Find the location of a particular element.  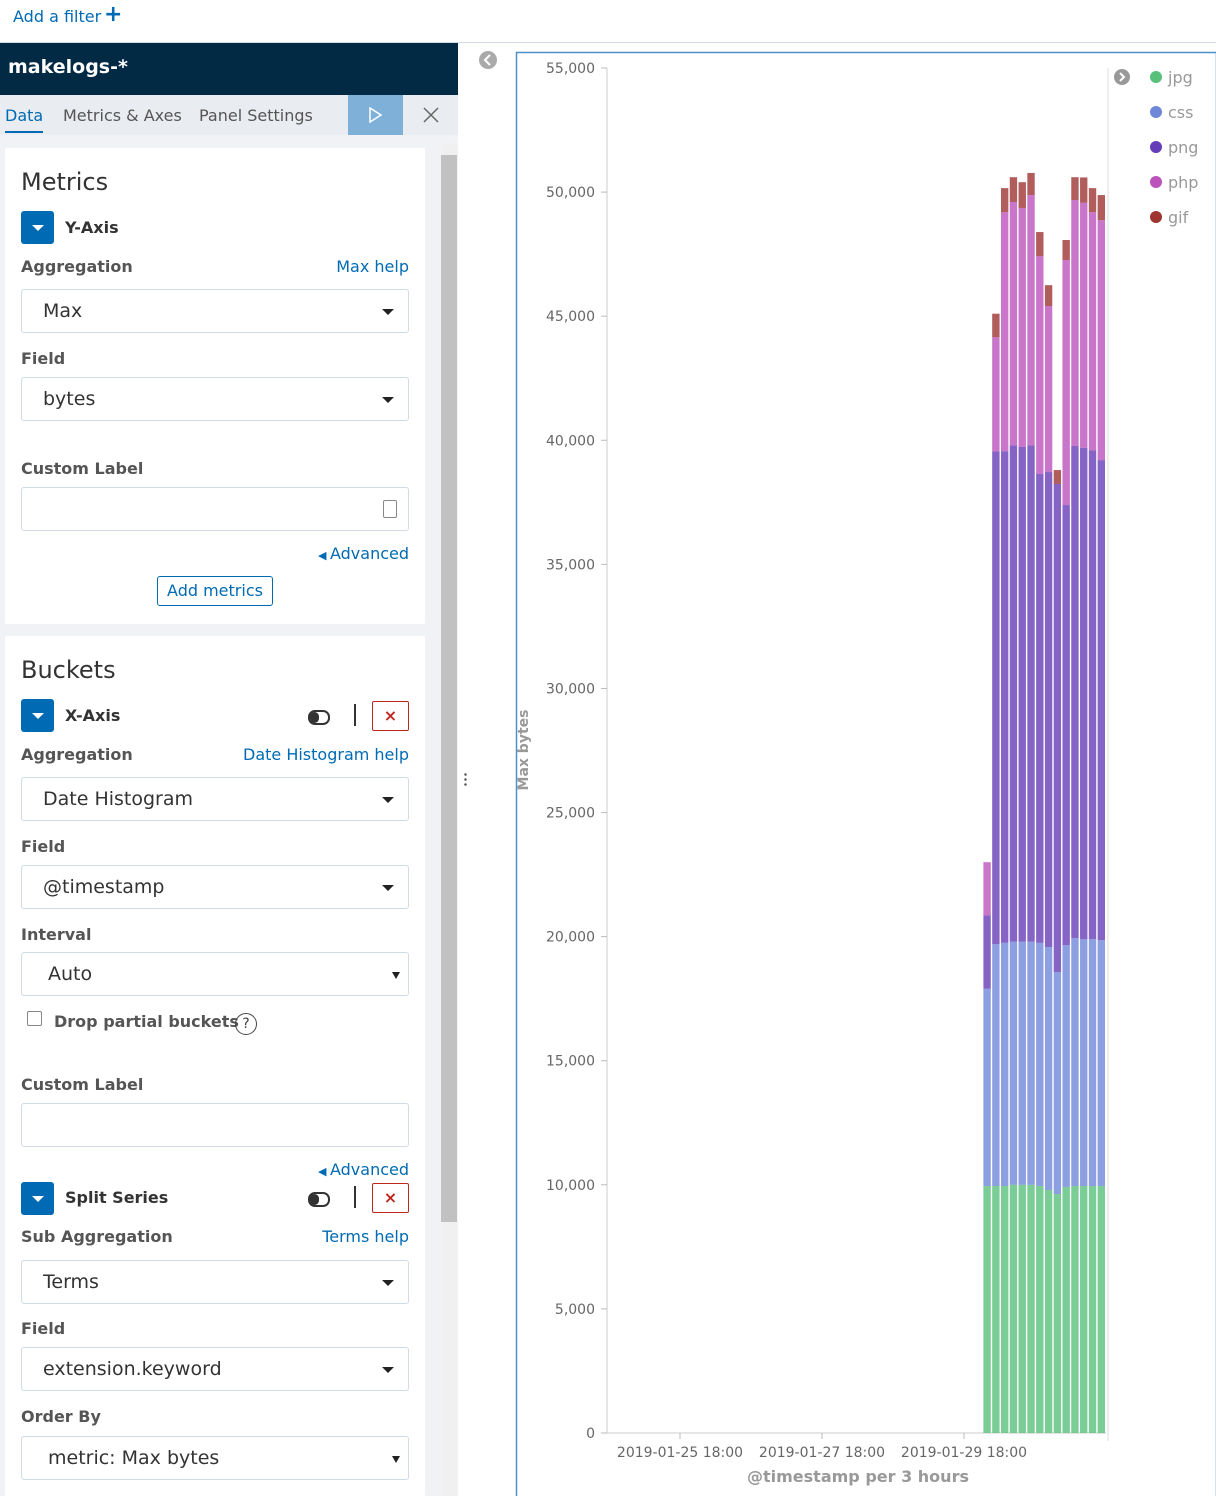

field-label: Custom Label is located at coordinates (82, 1084).